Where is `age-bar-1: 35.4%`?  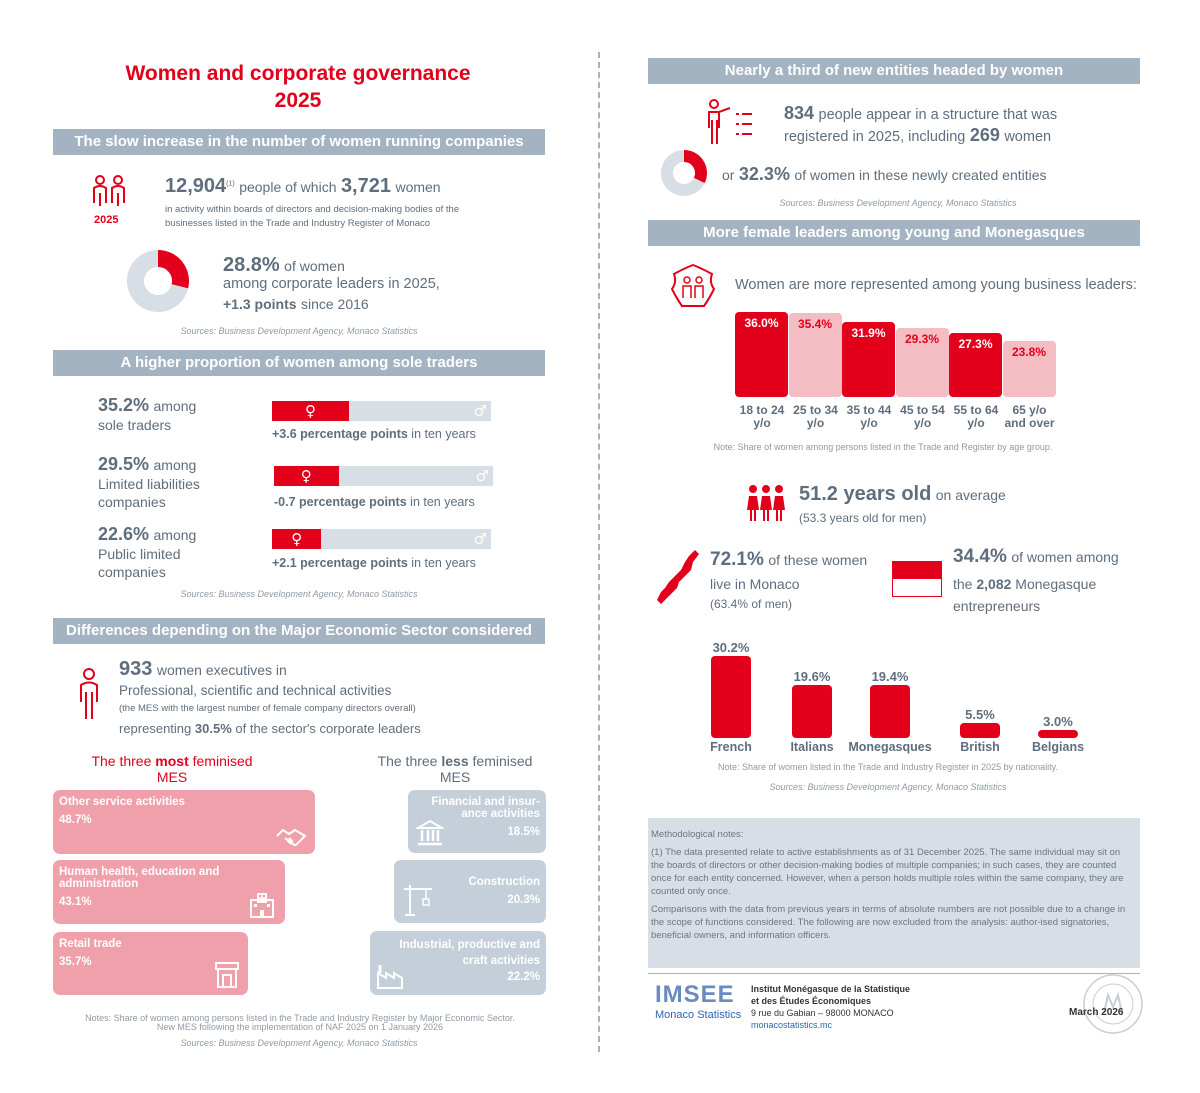
age-bar-1: 35.4% is located at coordinates (815, 355).